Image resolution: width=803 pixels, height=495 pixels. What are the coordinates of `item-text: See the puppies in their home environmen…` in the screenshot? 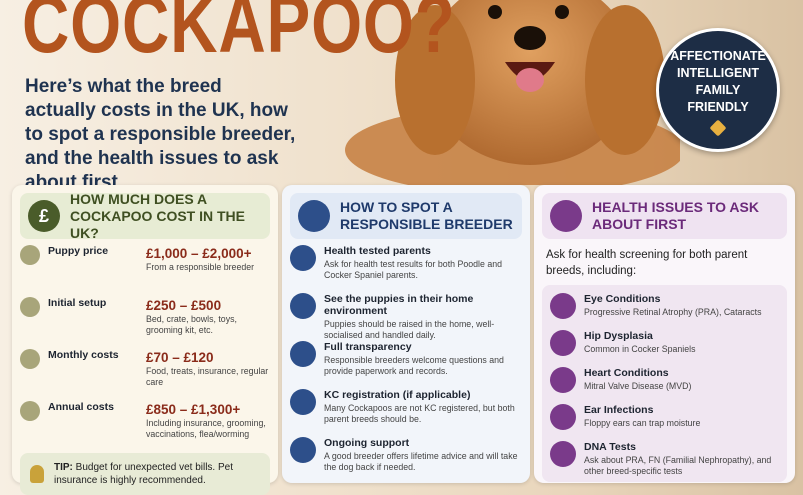 It's located at (423, 317).